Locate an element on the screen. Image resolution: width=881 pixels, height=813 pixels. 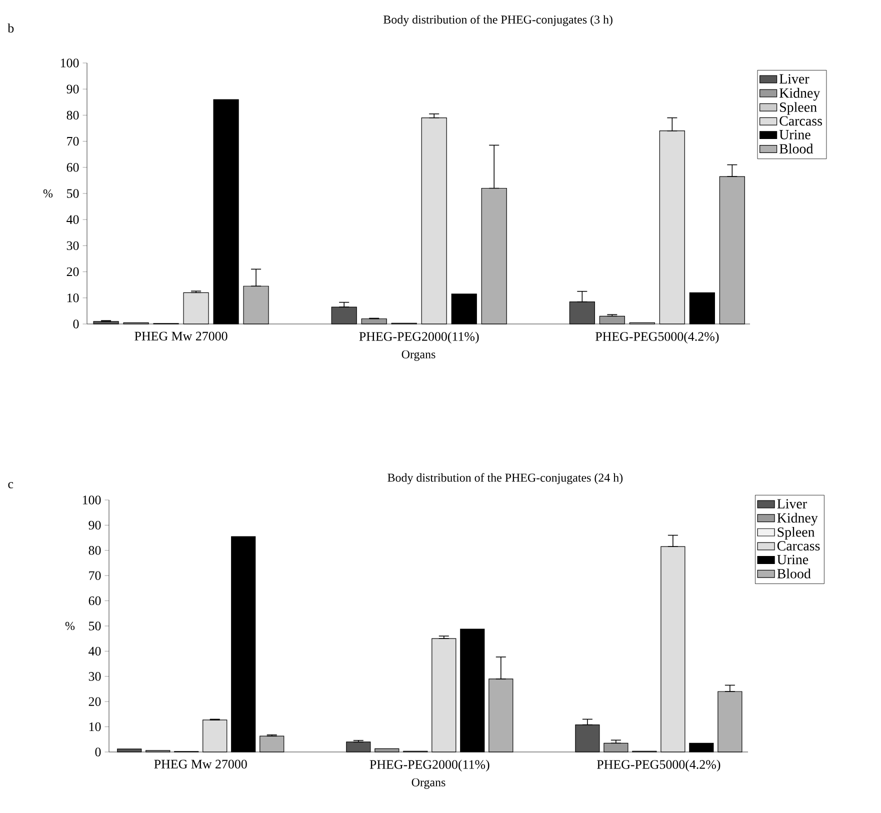
text: b is located at coordinates (11, 28).